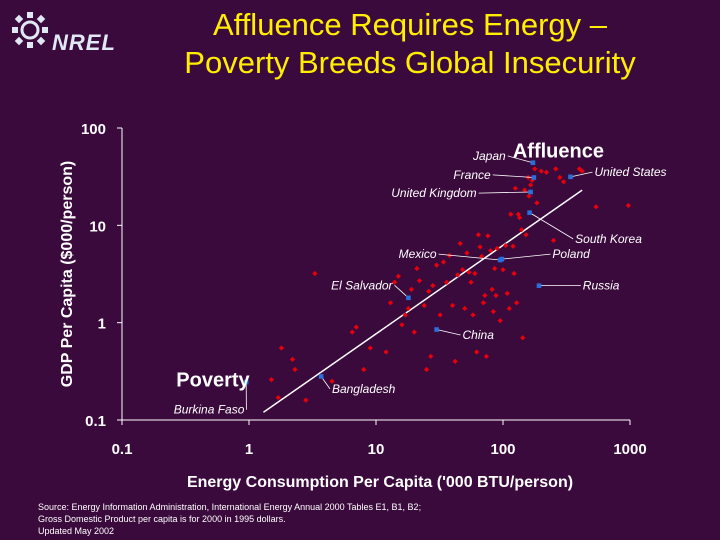  I want to click on x-tick-label: 100, so click(502, 449).